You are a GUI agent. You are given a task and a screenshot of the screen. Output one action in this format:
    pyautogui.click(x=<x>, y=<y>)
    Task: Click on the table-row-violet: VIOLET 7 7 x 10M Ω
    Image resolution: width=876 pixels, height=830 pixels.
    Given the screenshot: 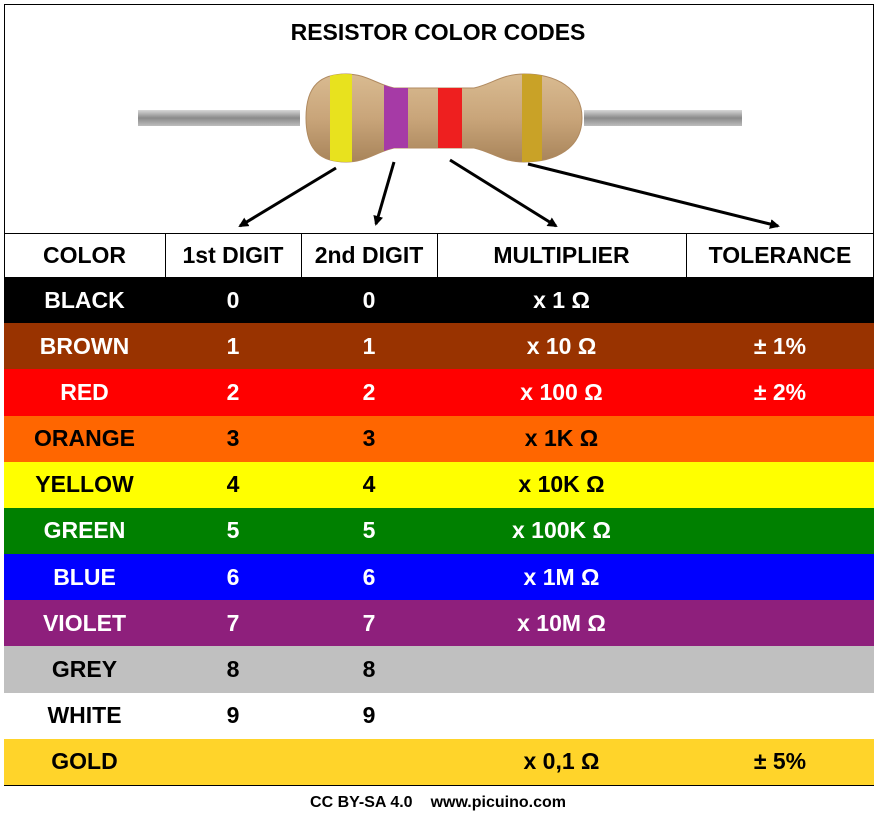 What is the action you would take?
    pyautogui.click(x=439, y=623)
    